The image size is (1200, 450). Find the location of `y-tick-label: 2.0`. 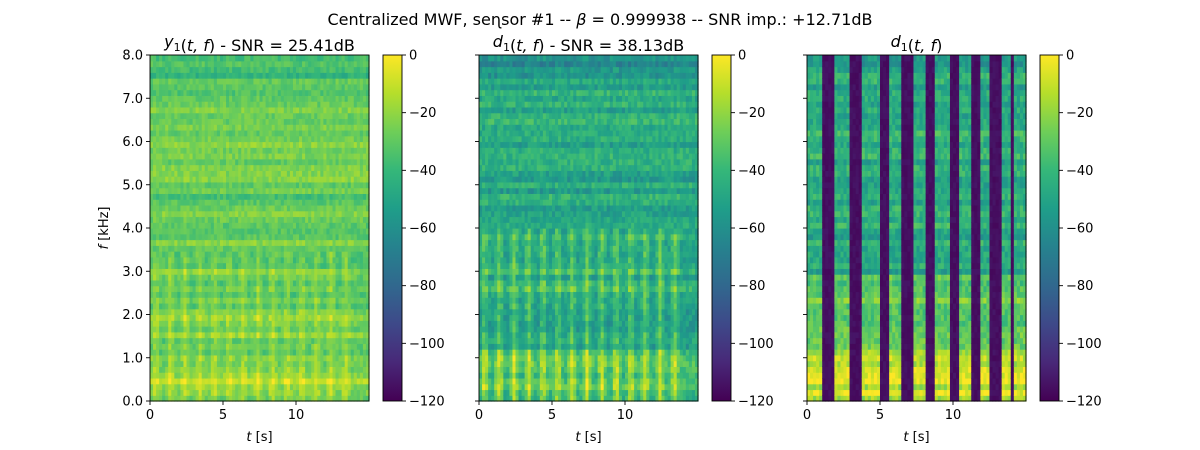

y-tick-label: 2.0 is located at coordinates (132, 315).